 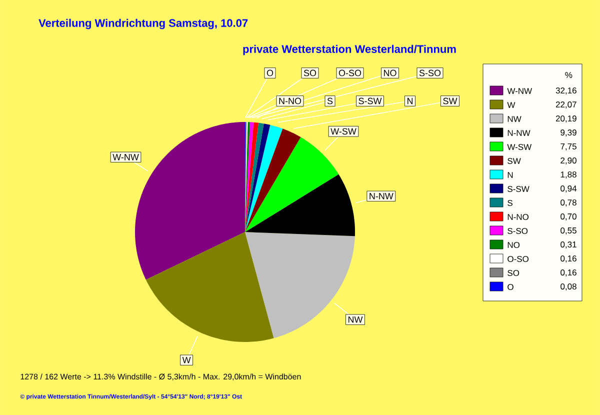 What do you see at coordinates (511, 287) in the screenshot?
I see `legend-label: O` at bounding box center [511, 287].